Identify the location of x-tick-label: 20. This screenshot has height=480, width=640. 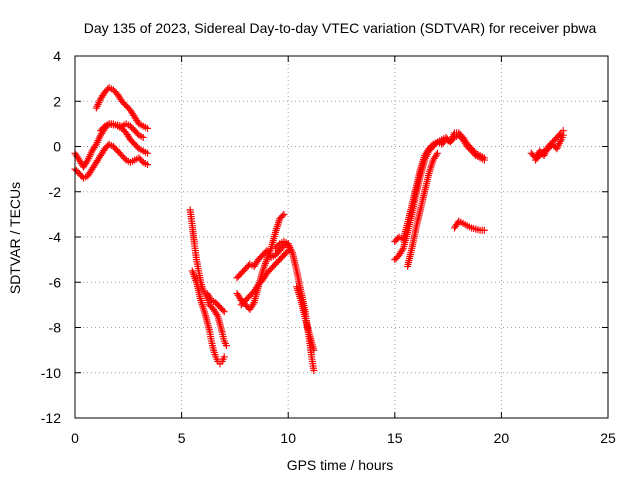
(502, 438).